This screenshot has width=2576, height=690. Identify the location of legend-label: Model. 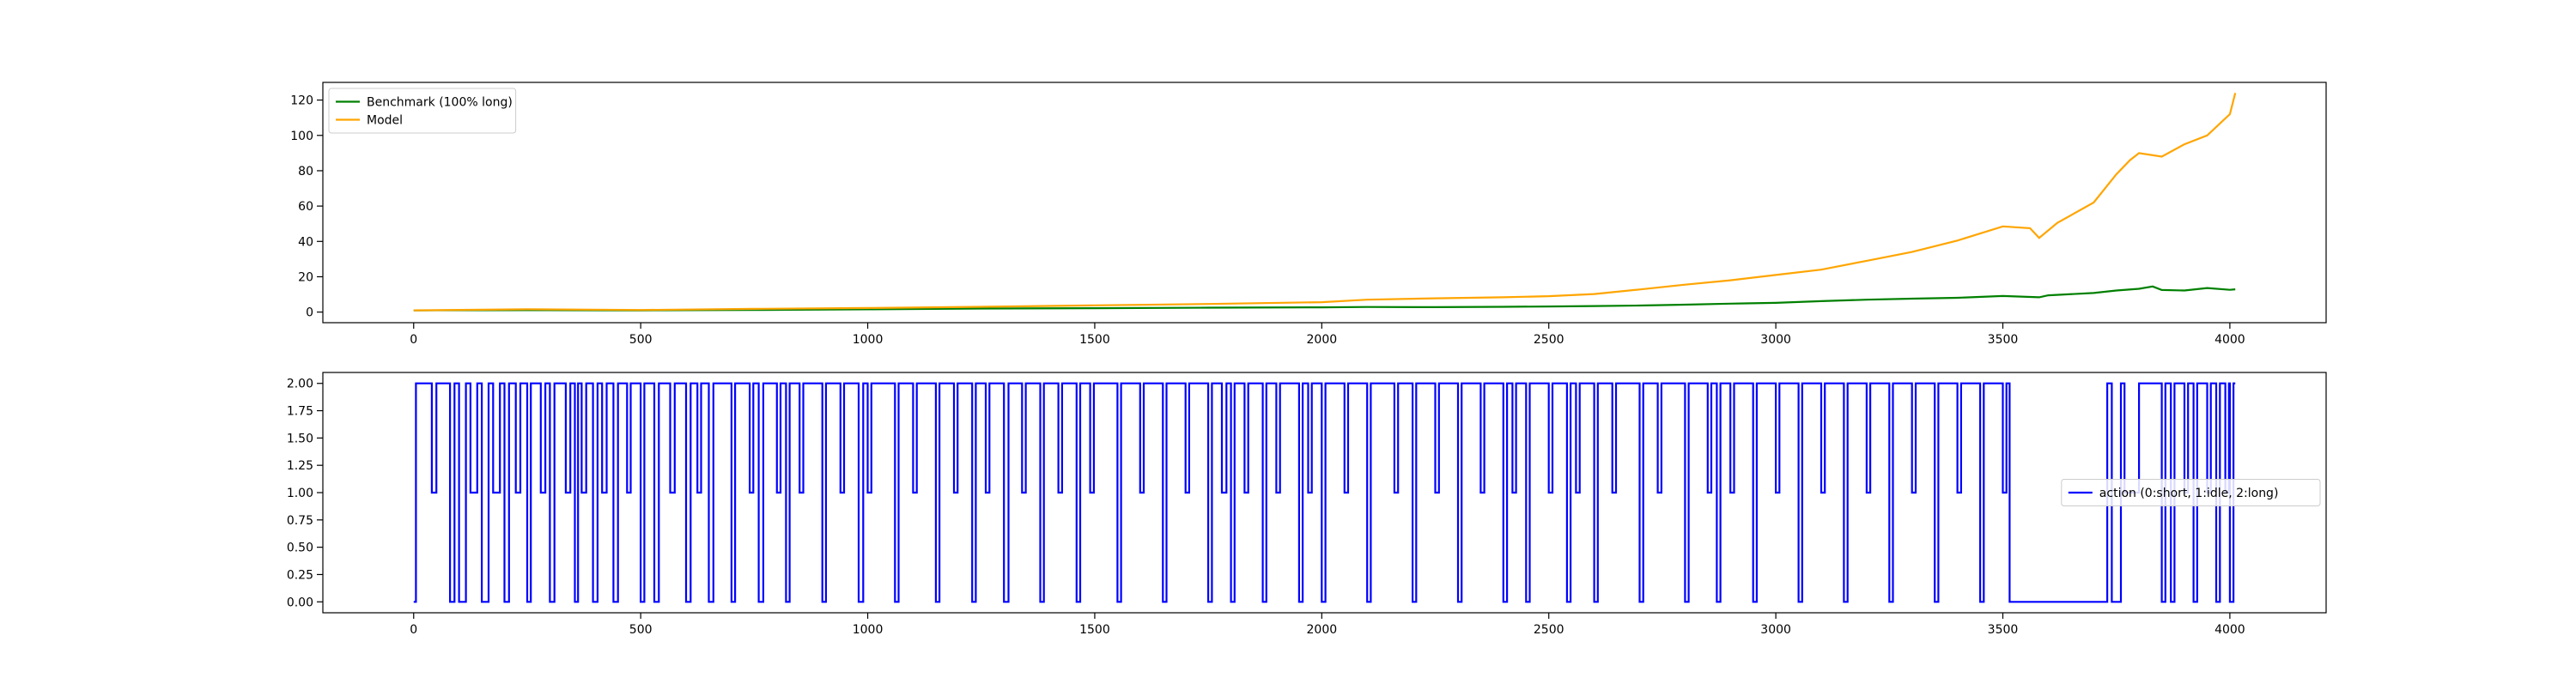
(385, 121).